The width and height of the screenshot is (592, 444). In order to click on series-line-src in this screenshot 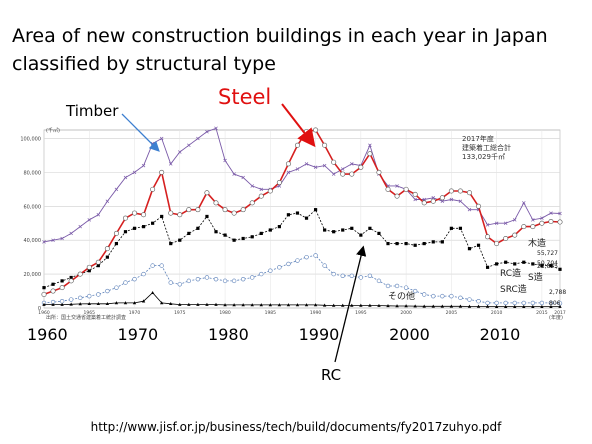, I will do `click(302, 279)`.